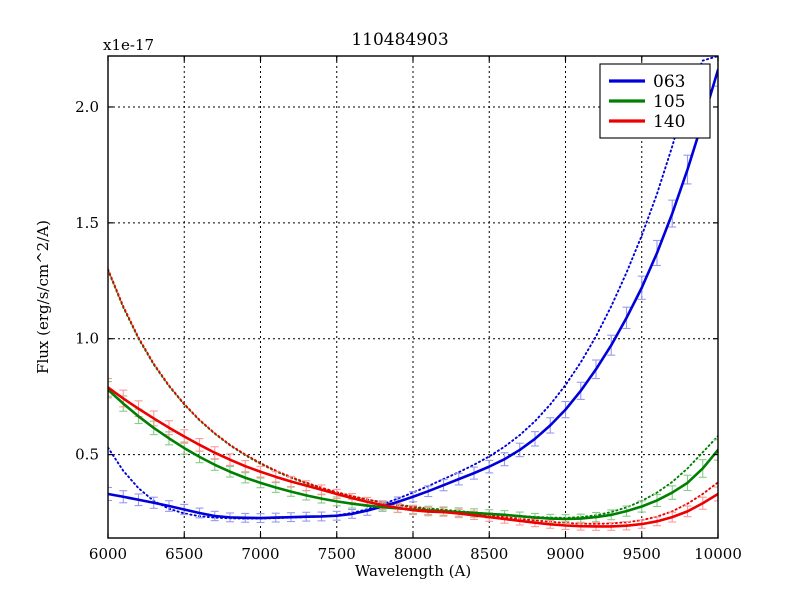 Image resolution: width=800 pixels, height=600 pixels. Describe the element at coordinates (87, 339) in the screenshot. I see `y-tick-label: 1.0` at that location.